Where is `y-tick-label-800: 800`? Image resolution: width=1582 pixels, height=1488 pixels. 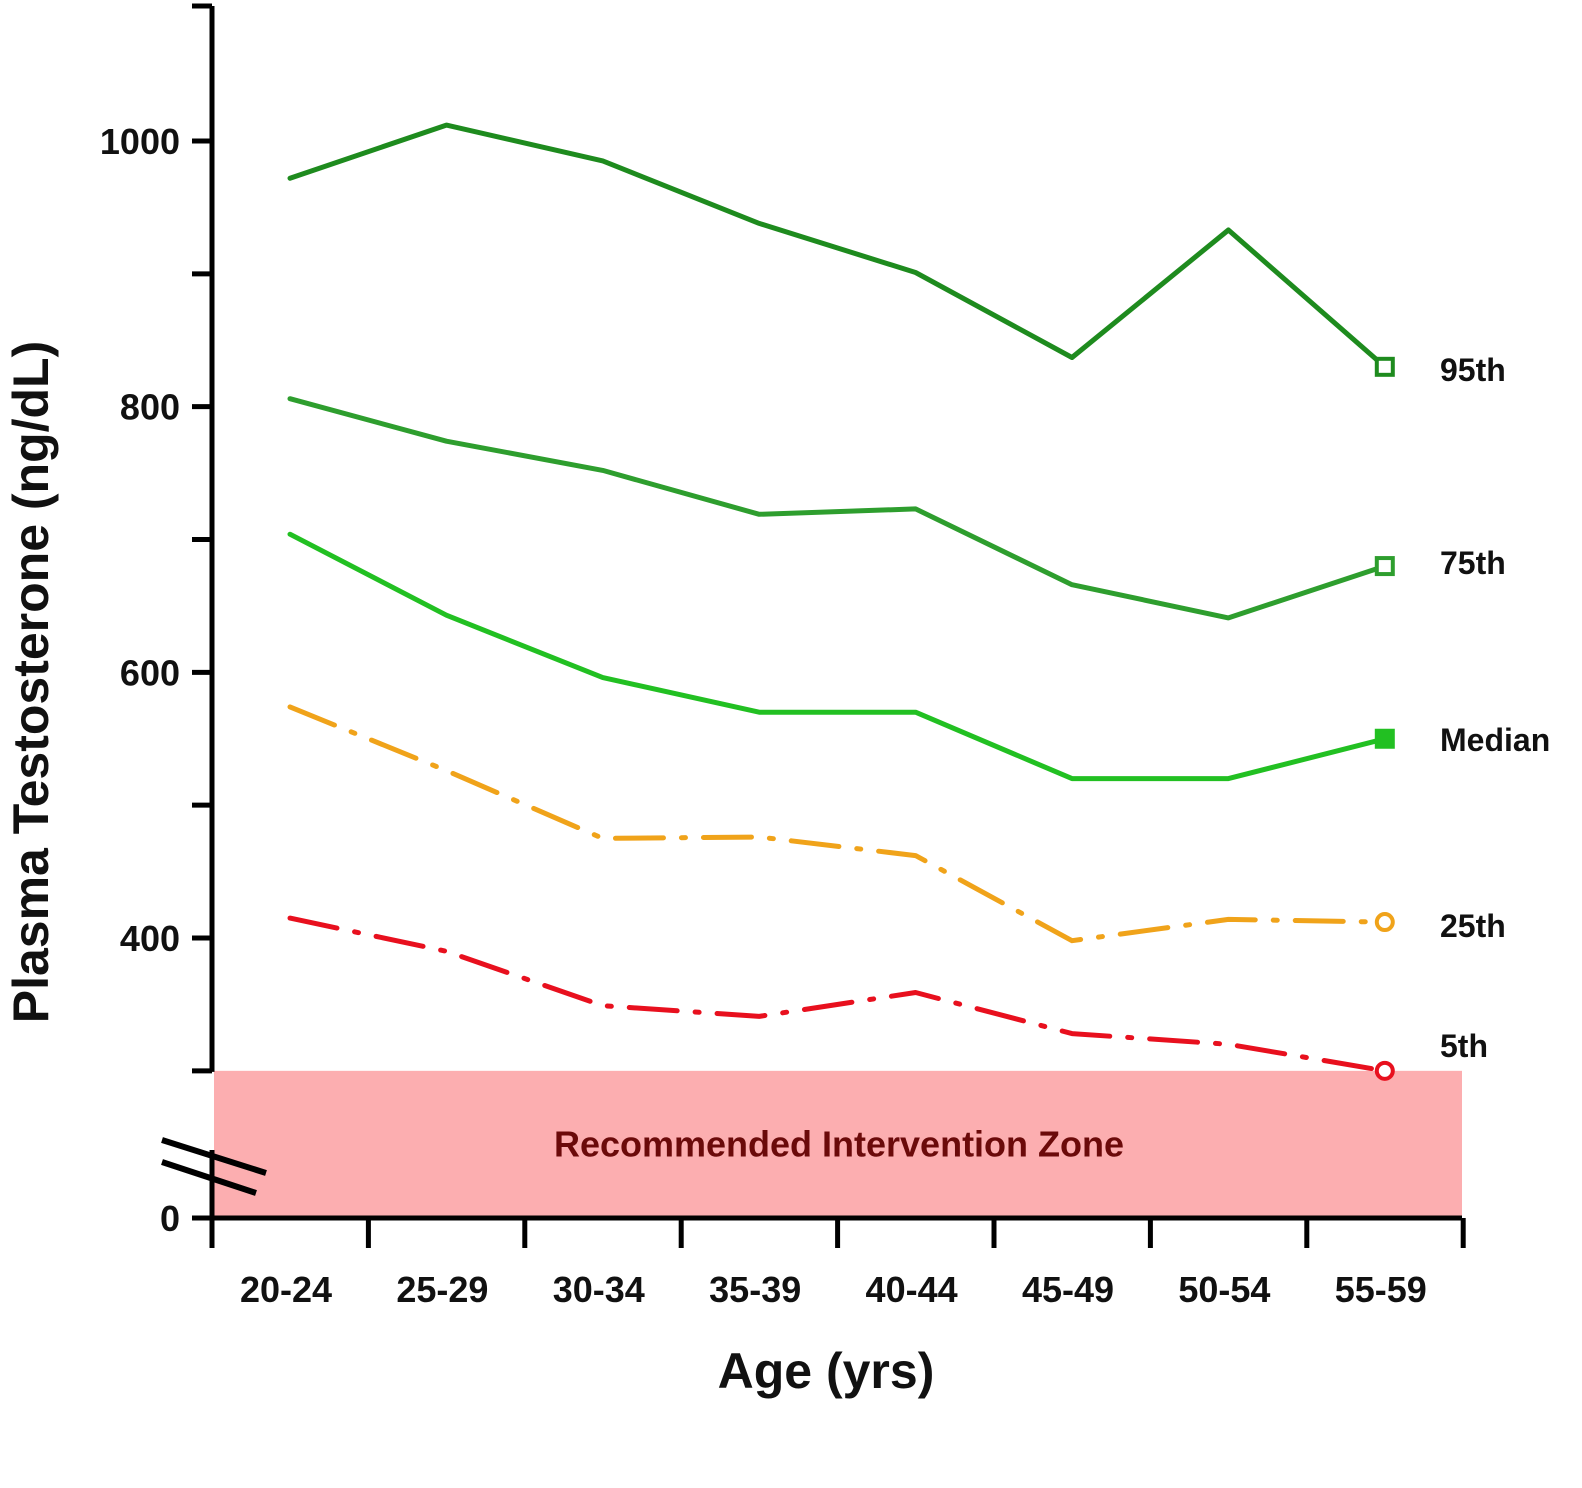
y-tick-label-800: 800 is located at coordinates (150, 407).